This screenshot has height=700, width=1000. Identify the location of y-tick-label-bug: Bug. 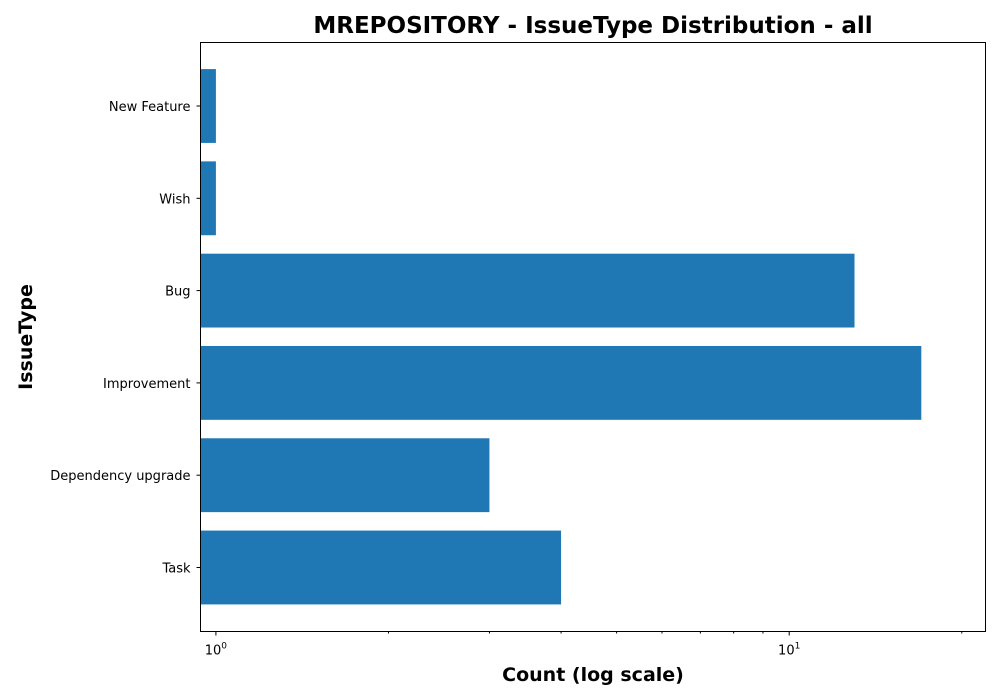
(177, 292).